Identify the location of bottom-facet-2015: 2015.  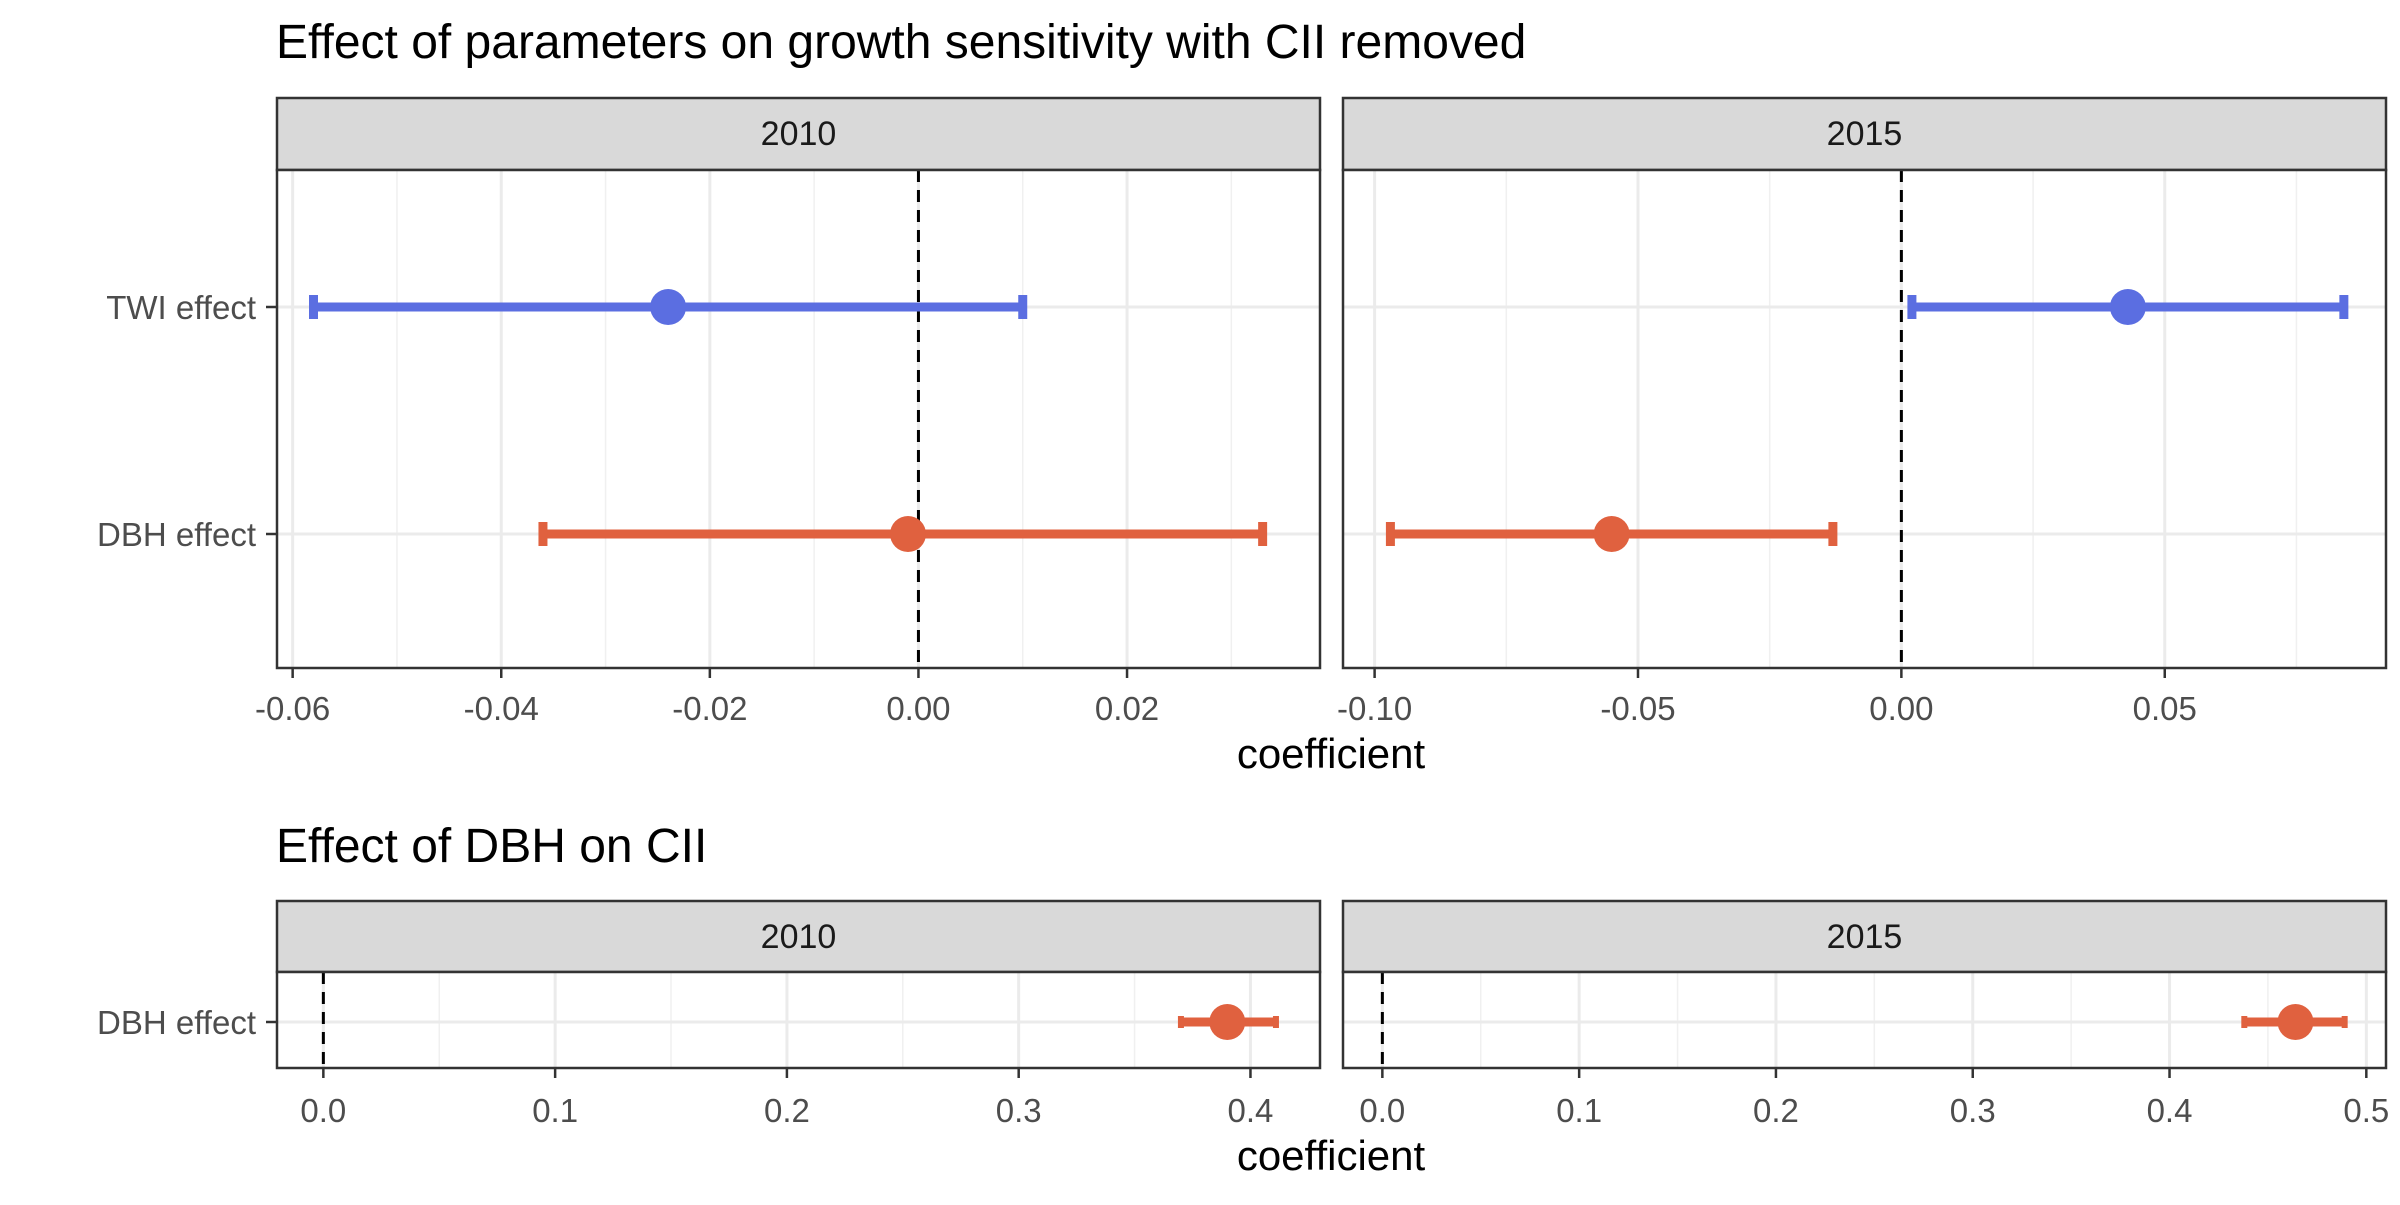
(1864, 984).